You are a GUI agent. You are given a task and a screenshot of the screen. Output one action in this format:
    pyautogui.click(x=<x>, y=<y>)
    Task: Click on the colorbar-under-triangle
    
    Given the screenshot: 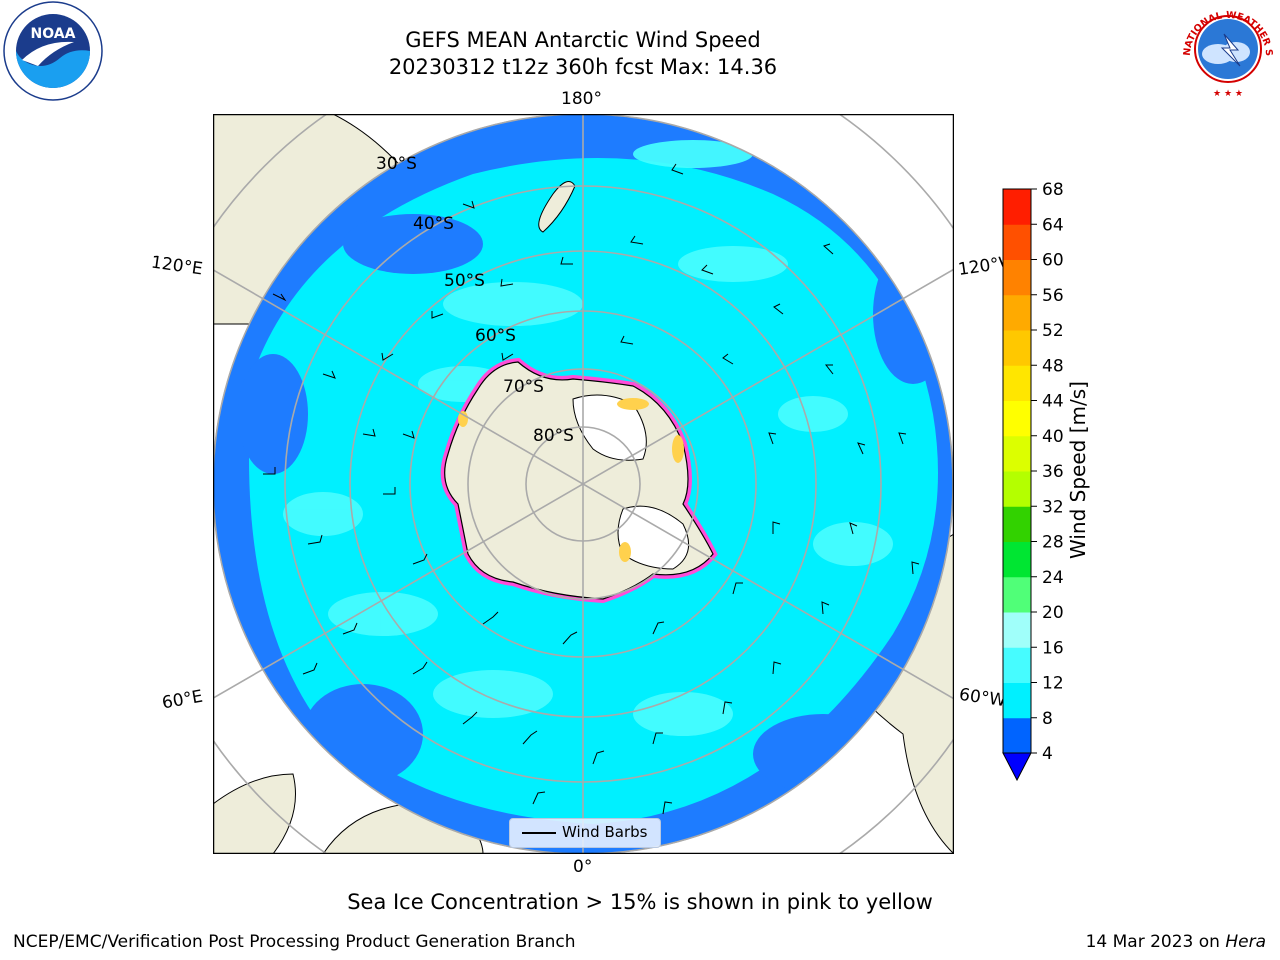 What is the action you would take?
    pyautogui.click(x=1017, y=767)
    